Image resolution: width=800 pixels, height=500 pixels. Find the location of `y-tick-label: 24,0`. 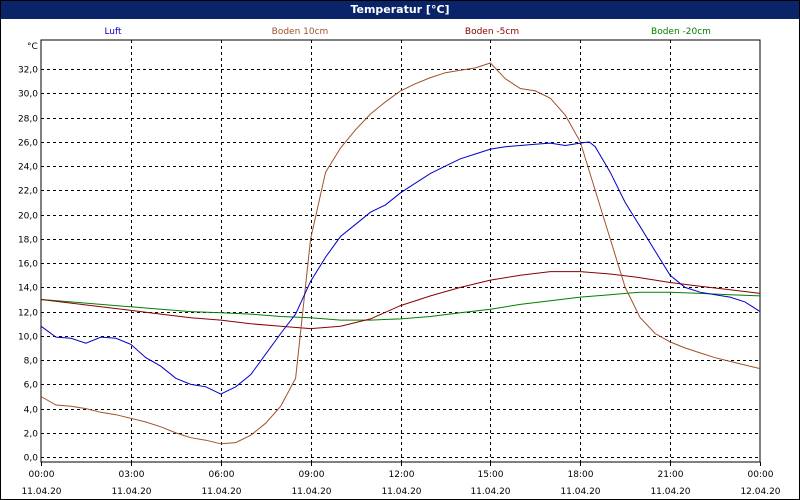

y-tick-label: 24,0 is located at coordinates (28, 168).